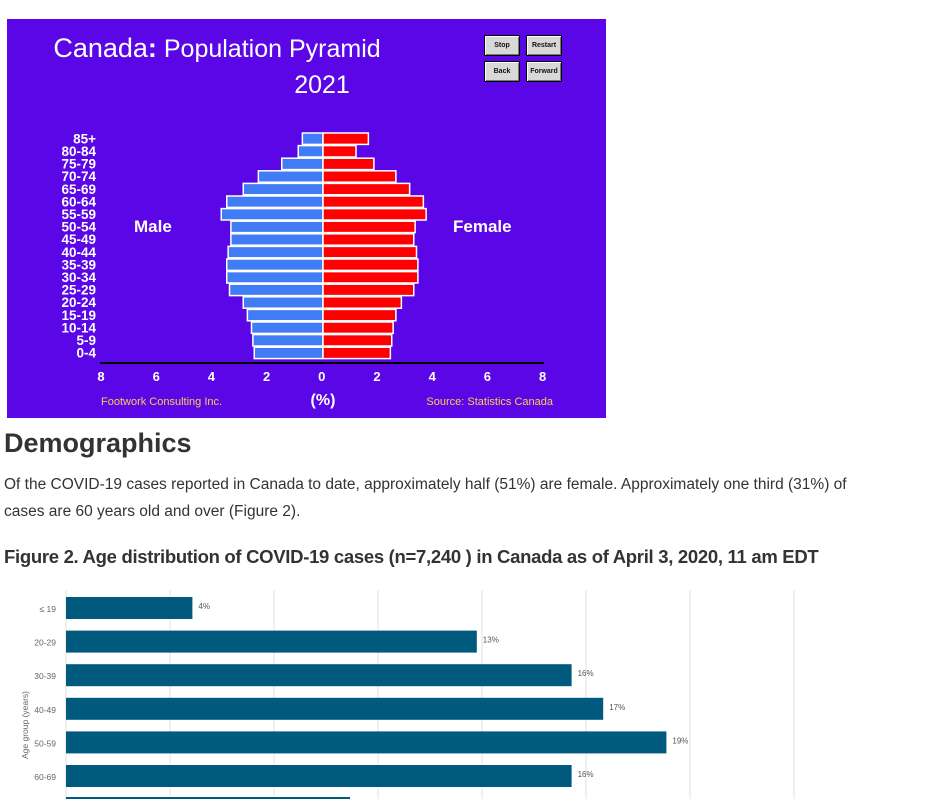 This screenshot has height=799, width=938. What do you see at coordinates (98, 443) in the screenshot?
I see `section-heading: Demographics` at bounding box center [98, 443].